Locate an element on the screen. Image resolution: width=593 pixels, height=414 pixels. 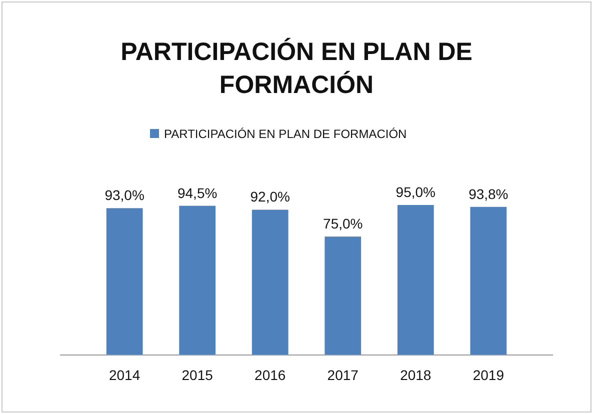
data-label: 94,5% is located at coordinates (197, 192).